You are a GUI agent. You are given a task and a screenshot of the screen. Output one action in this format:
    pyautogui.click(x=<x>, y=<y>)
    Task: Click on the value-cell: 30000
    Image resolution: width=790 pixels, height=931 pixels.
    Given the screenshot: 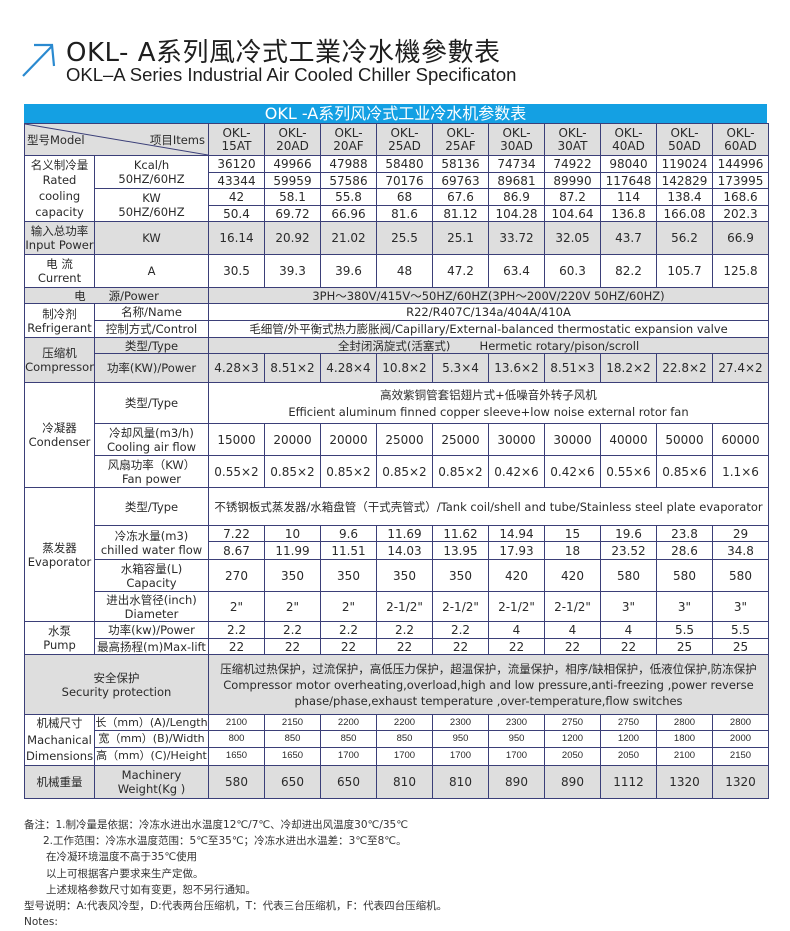 What is the action you would take?
    pyautogui.click(x=516, y=439)
    